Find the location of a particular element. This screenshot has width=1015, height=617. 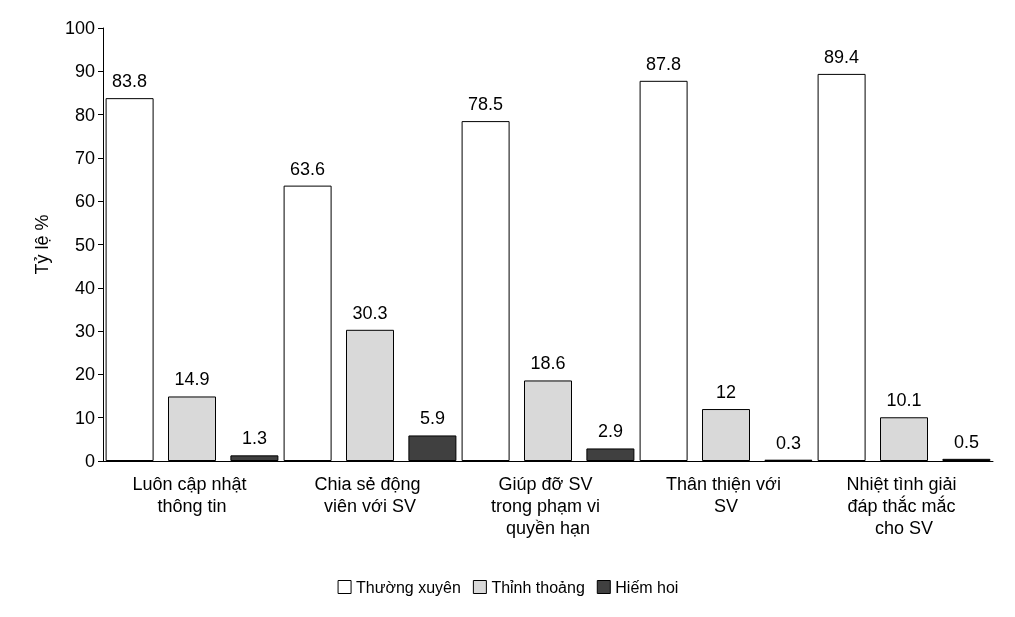

y-tick-label: 0 is located at coordinates (89, 461).